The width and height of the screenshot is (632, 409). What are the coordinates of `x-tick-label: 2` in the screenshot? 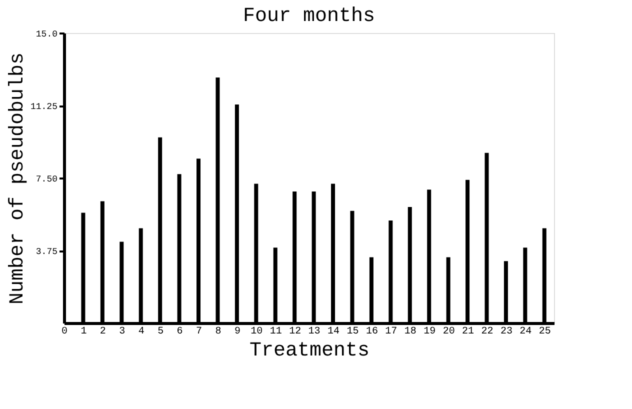 It's located at (103, 332).